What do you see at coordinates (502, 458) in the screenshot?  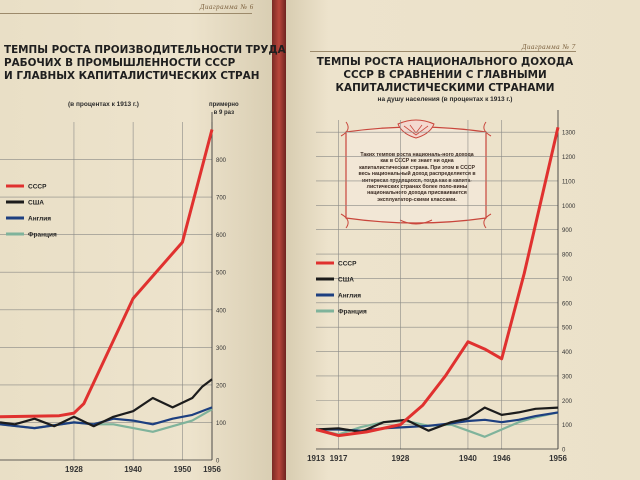 I see `x-tick-label: 1946` at bounding box center [502, 458].